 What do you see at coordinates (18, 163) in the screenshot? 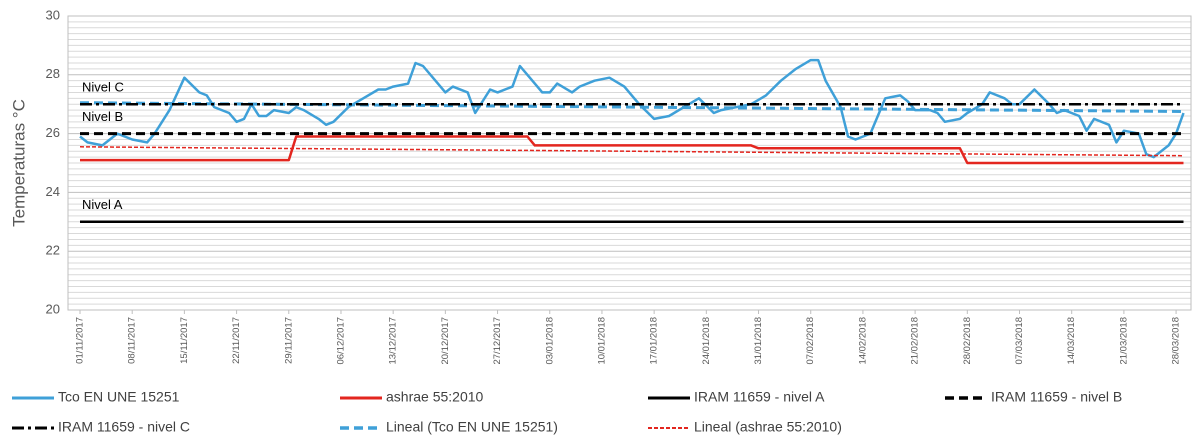
I see `y-axis-label: Temperaturas °C` at bounding box center [18, 163].